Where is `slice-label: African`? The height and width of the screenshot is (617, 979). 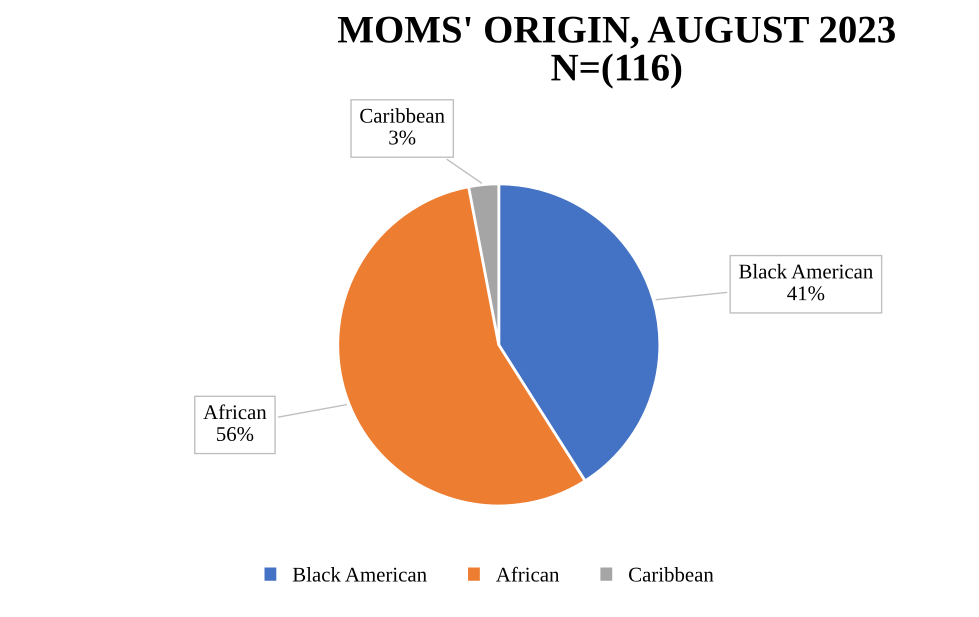 slice-label: African is located at coordinates (234, 412).